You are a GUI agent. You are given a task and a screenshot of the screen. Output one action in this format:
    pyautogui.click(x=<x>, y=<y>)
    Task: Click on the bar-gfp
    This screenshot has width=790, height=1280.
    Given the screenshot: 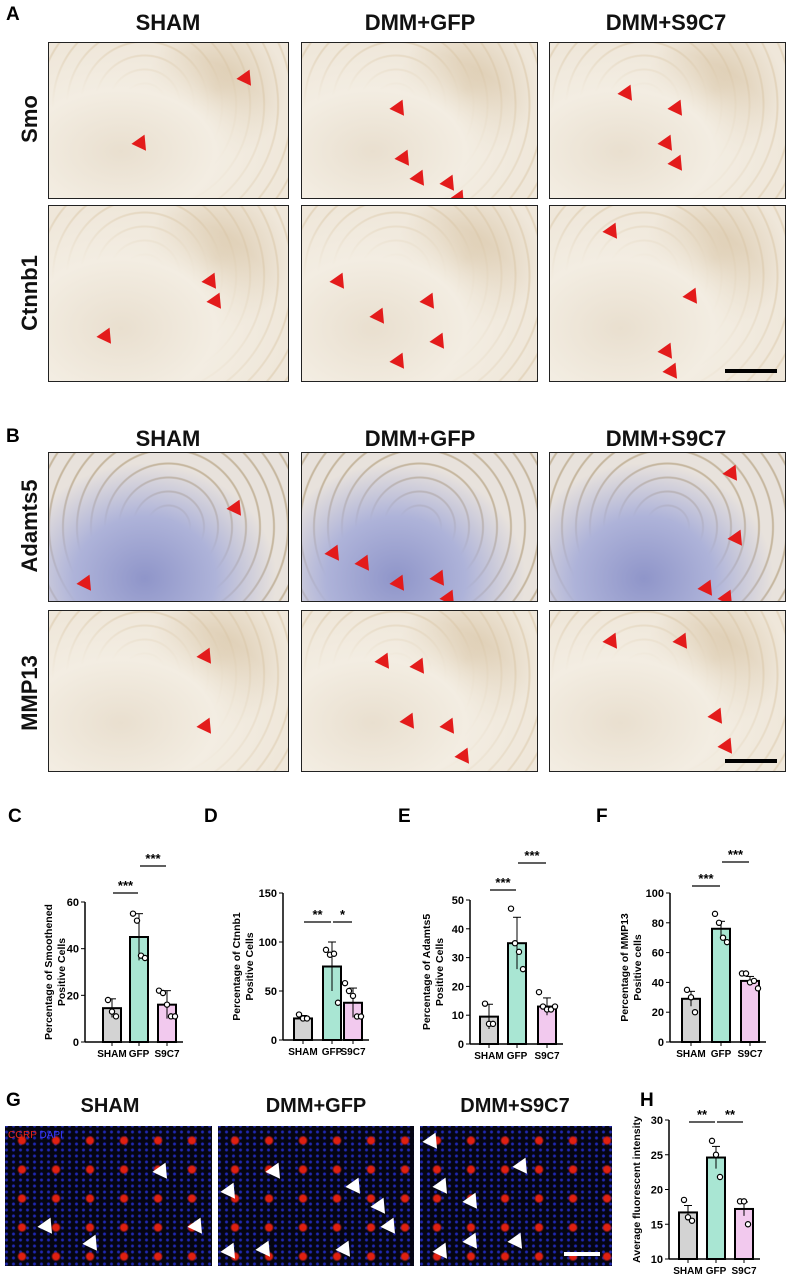 What is the action you would take?
    pyautogui.click(x=721, y=985)
    